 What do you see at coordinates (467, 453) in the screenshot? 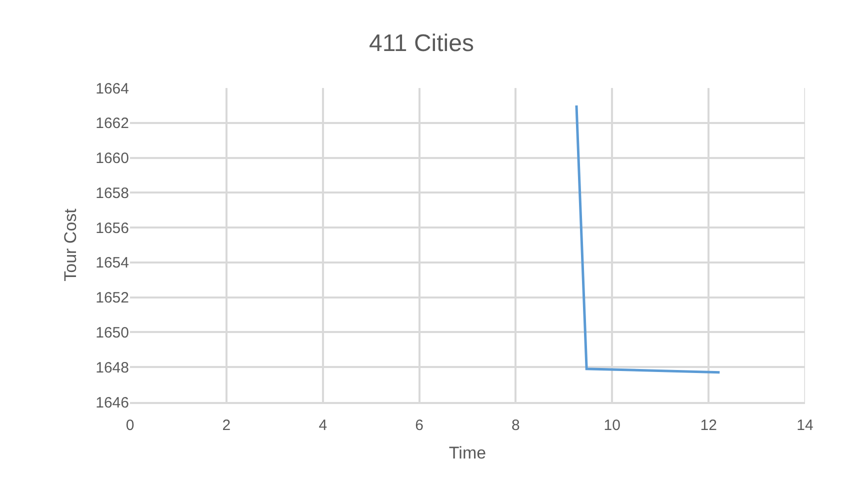
I see `x-axis-title: Time` at bounding box center [467, 453].